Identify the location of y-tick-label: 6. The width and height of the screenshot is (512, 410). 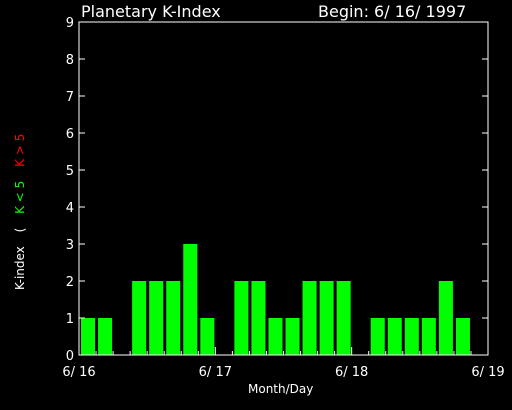
(70, 134).